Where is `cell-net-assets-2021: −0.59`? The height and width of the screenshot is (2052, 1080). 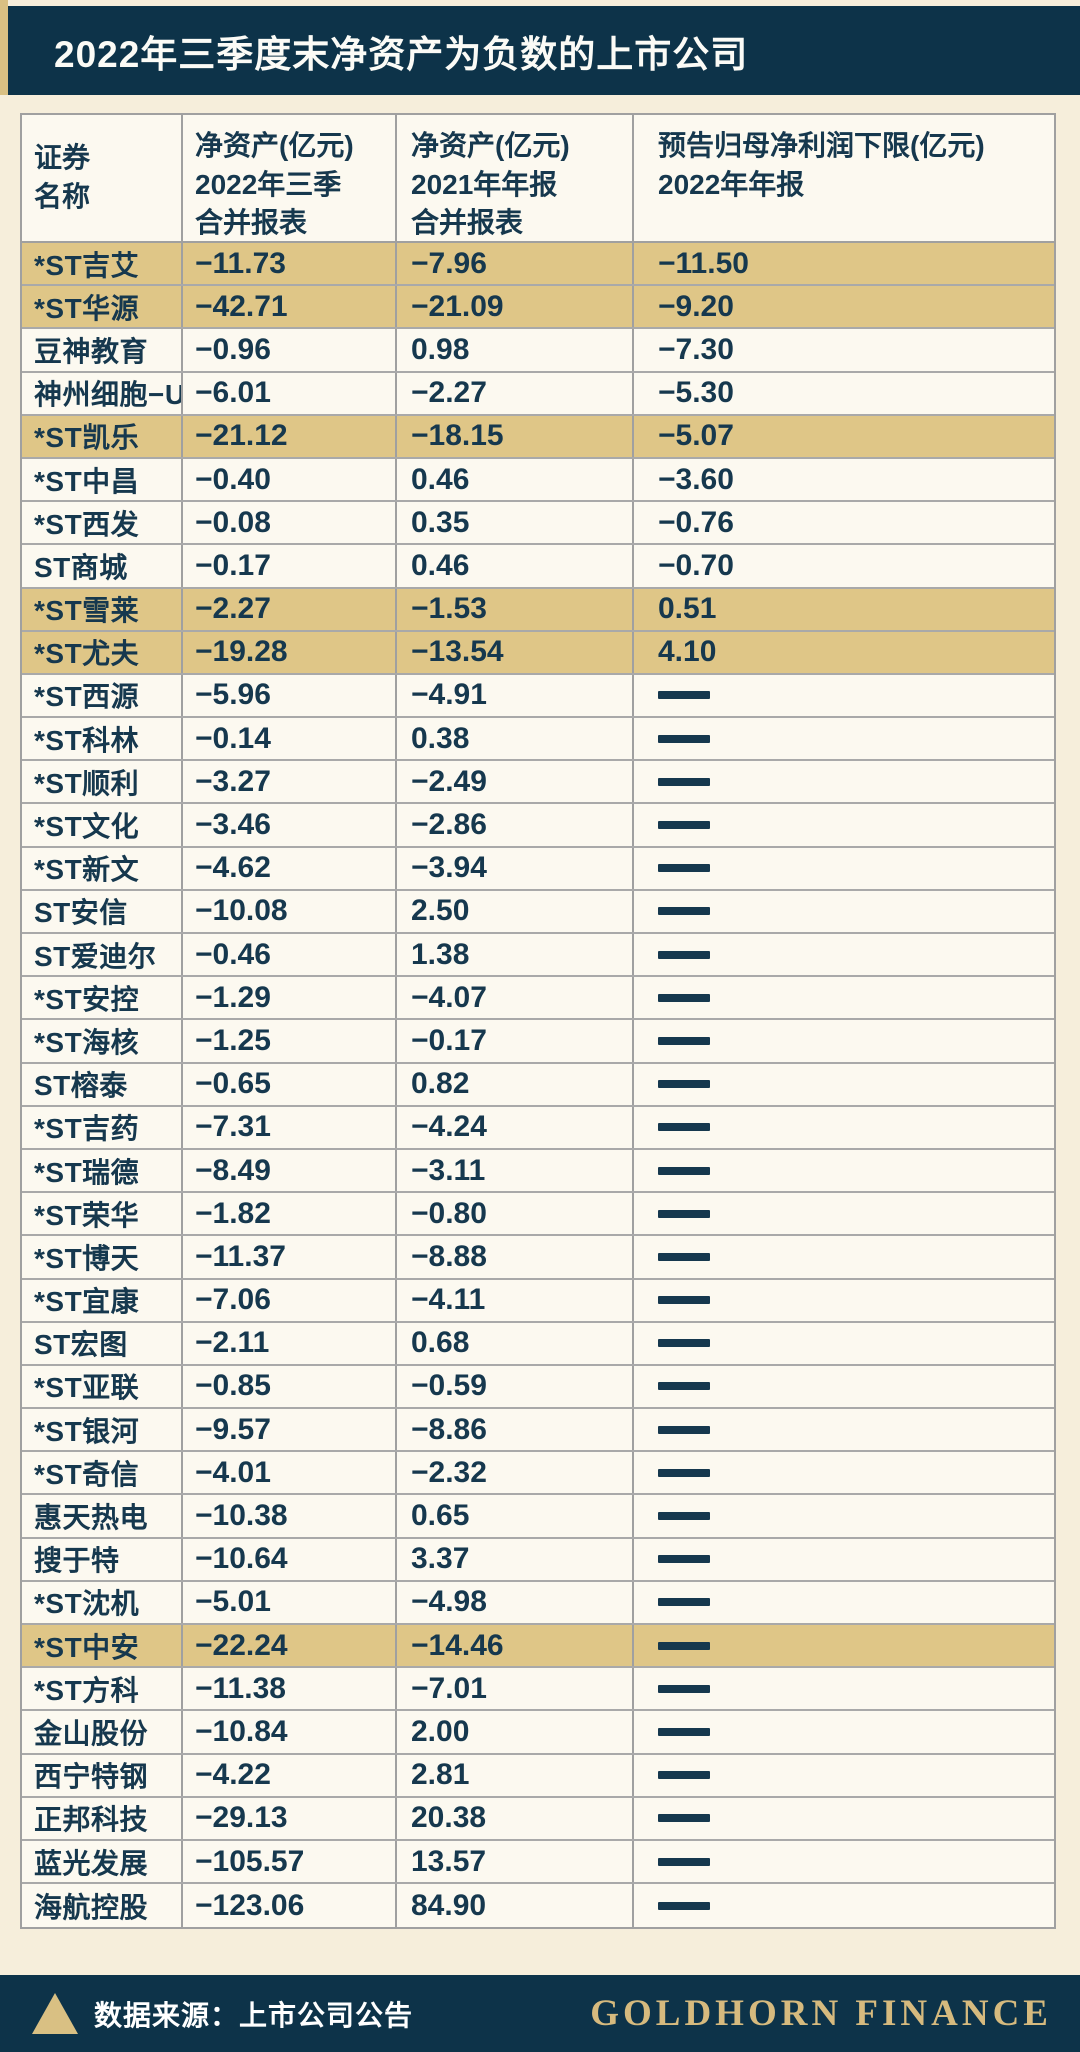 cell-net-assets-2021: −0.59 is located at coordinates (515, 1386).